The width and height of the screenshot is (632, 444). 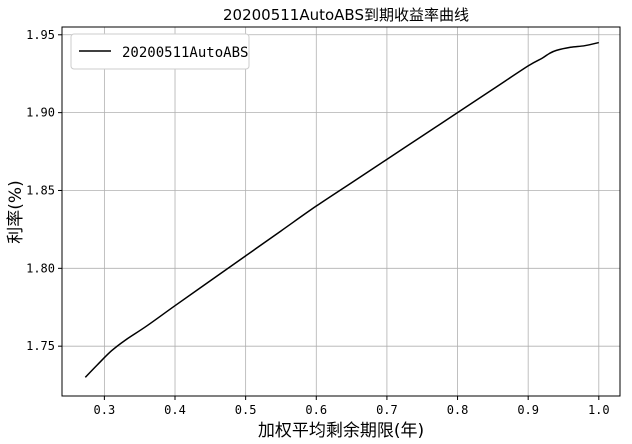 What do you see at coordinates (105, 410) in the screenshot?
I see `x-tick-label: 0.3` at bounding box center [105, 410].